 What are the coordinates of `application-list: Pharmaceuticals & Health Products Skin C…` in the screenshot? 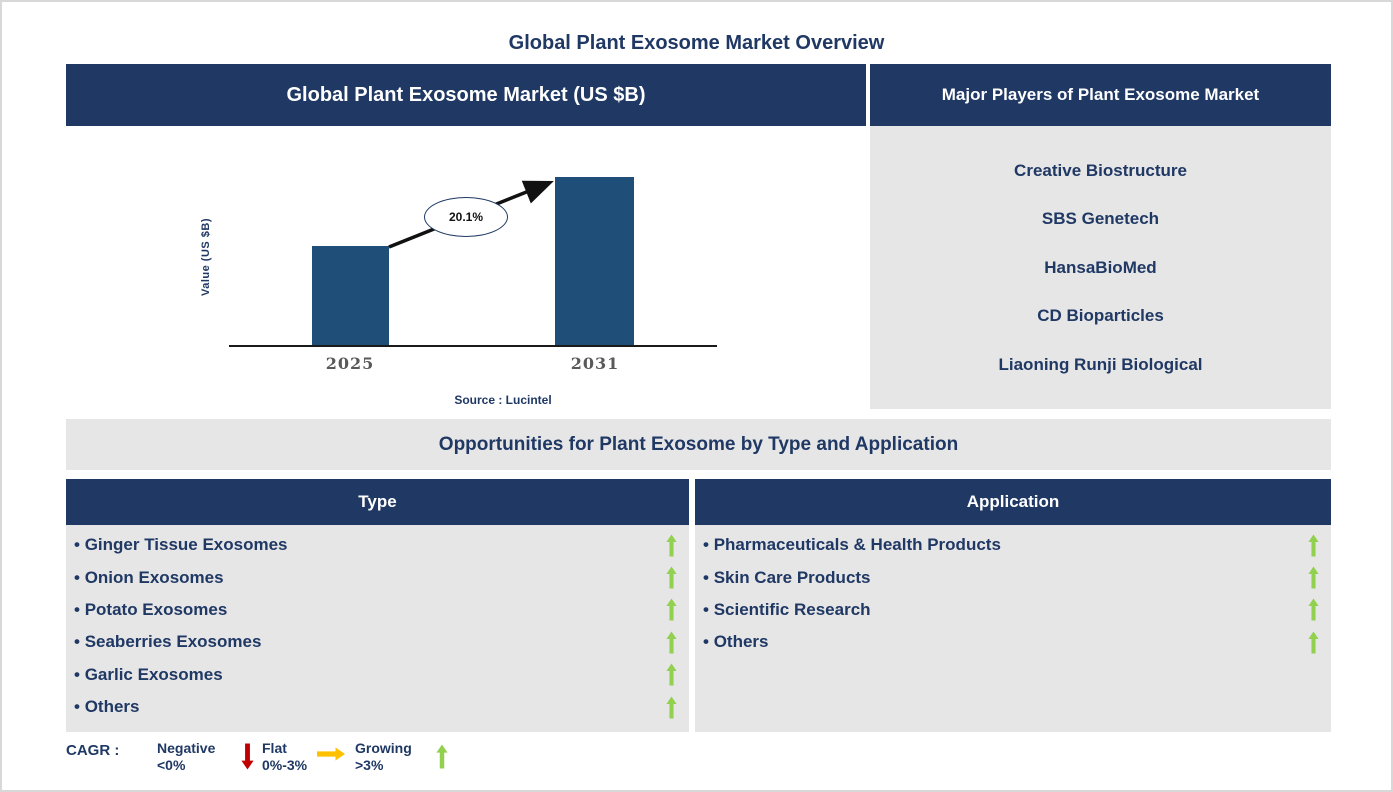 It's located at (1013, 628).